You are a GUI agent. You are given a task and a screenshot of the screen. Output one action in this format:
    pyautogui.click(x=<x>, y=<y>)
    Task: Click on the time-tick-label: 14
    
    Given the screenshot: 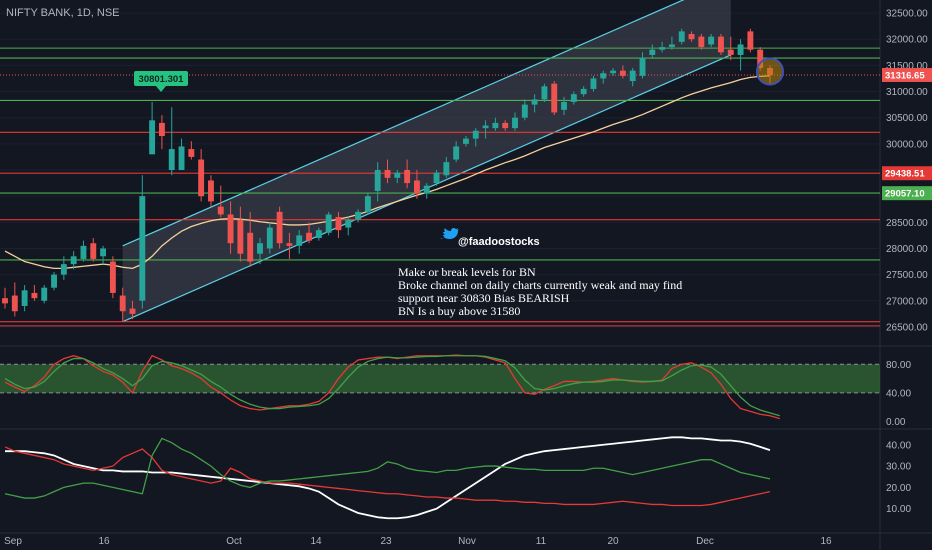 What is the action you would take?
    pyautogui.click(x=316, y=541)
    